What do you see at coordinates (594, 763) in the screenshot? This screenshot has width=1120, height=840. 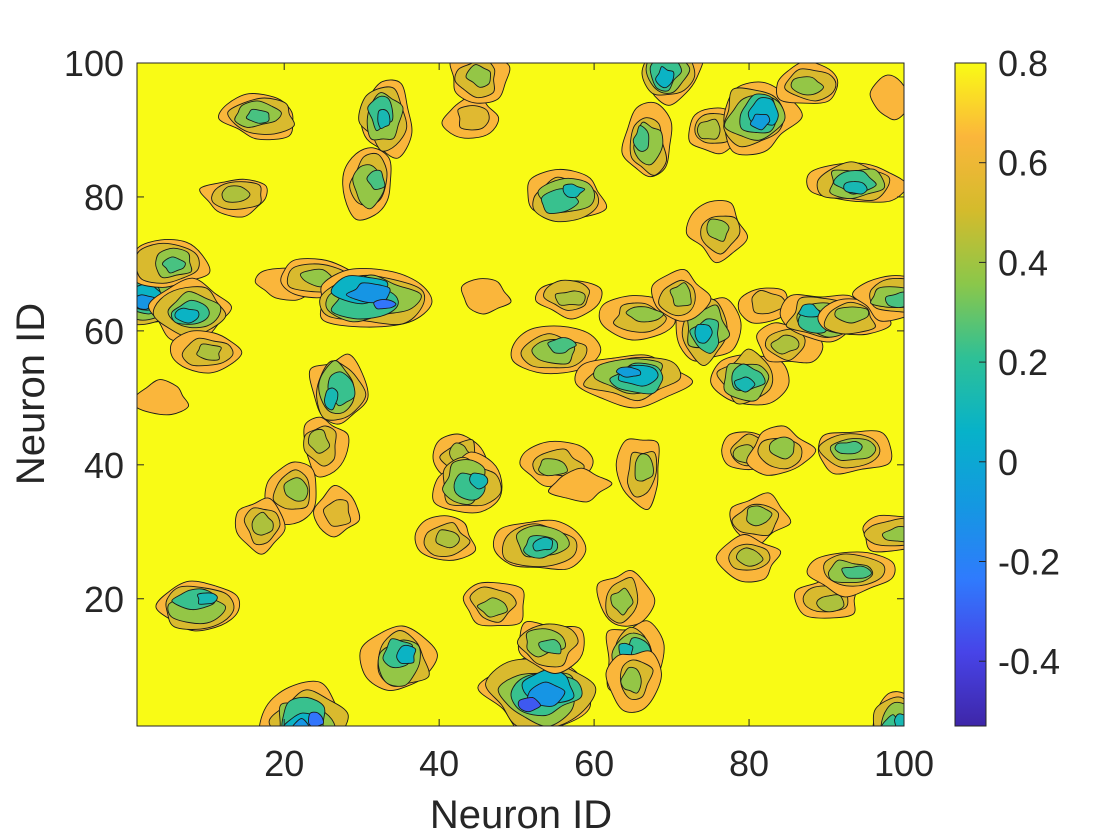 I see `x-tick-label: 60` at bounding box center [594, 763].